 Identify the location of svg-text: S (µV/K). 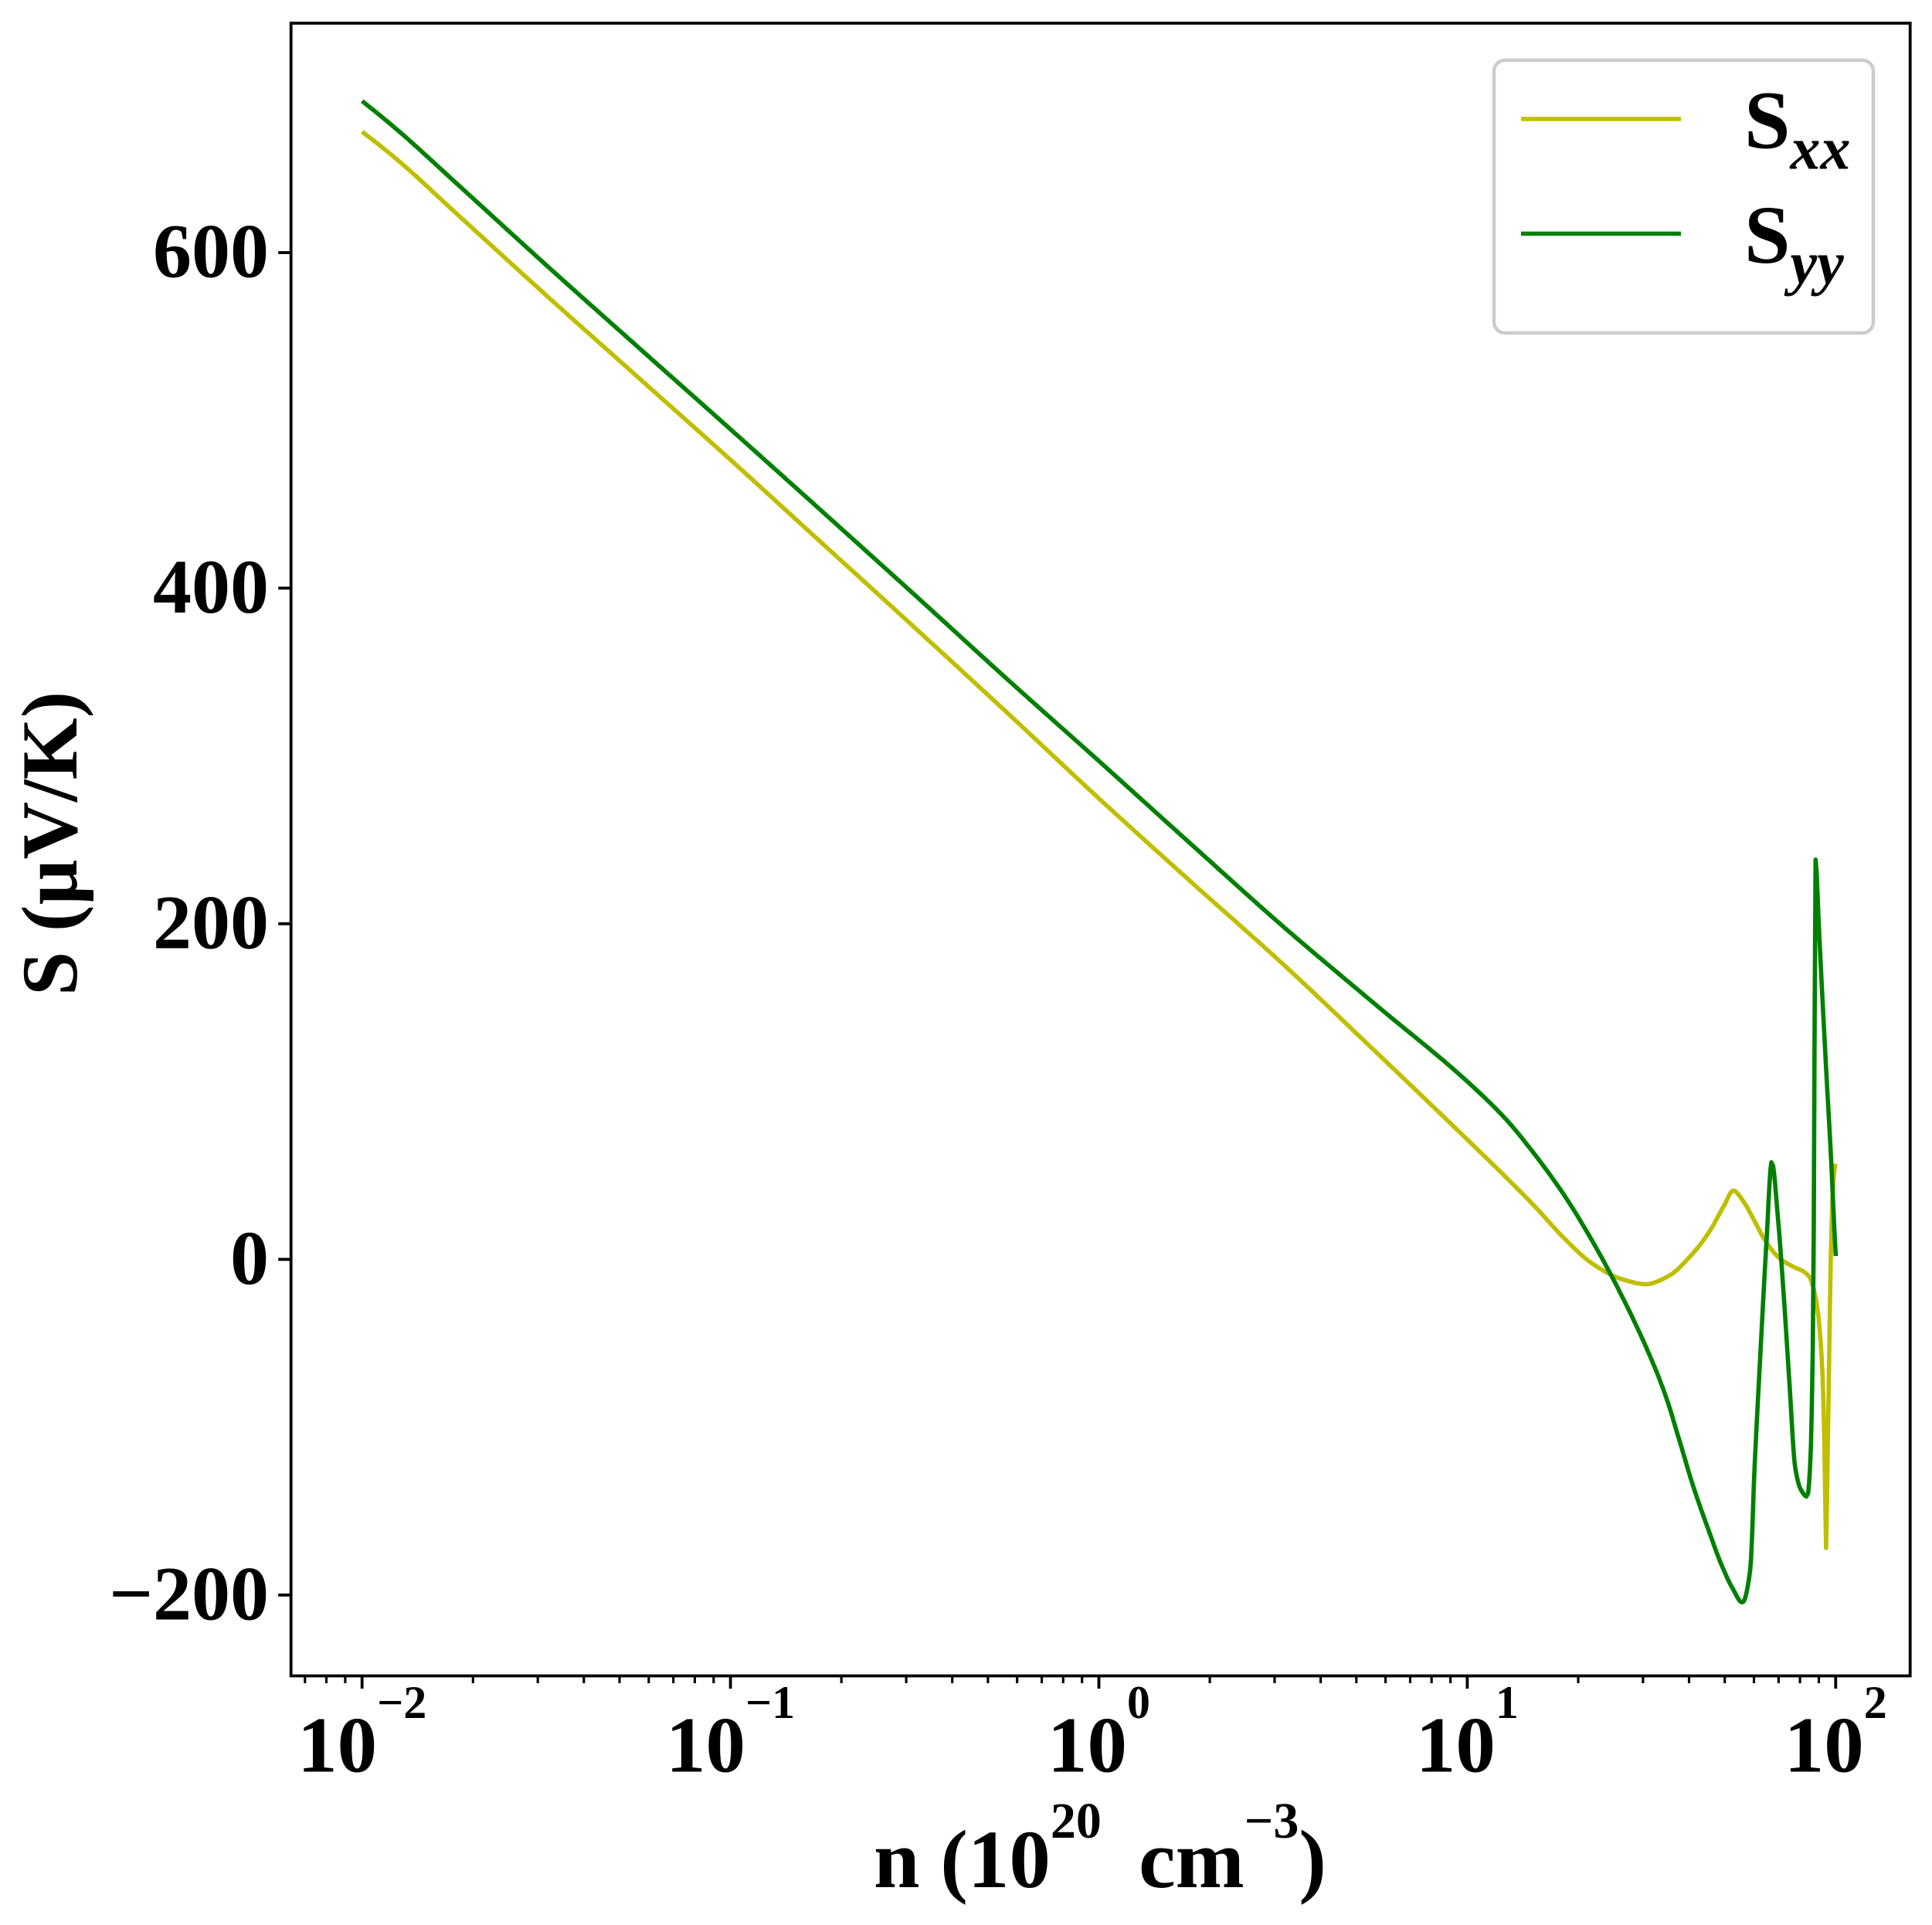
(50, 843).